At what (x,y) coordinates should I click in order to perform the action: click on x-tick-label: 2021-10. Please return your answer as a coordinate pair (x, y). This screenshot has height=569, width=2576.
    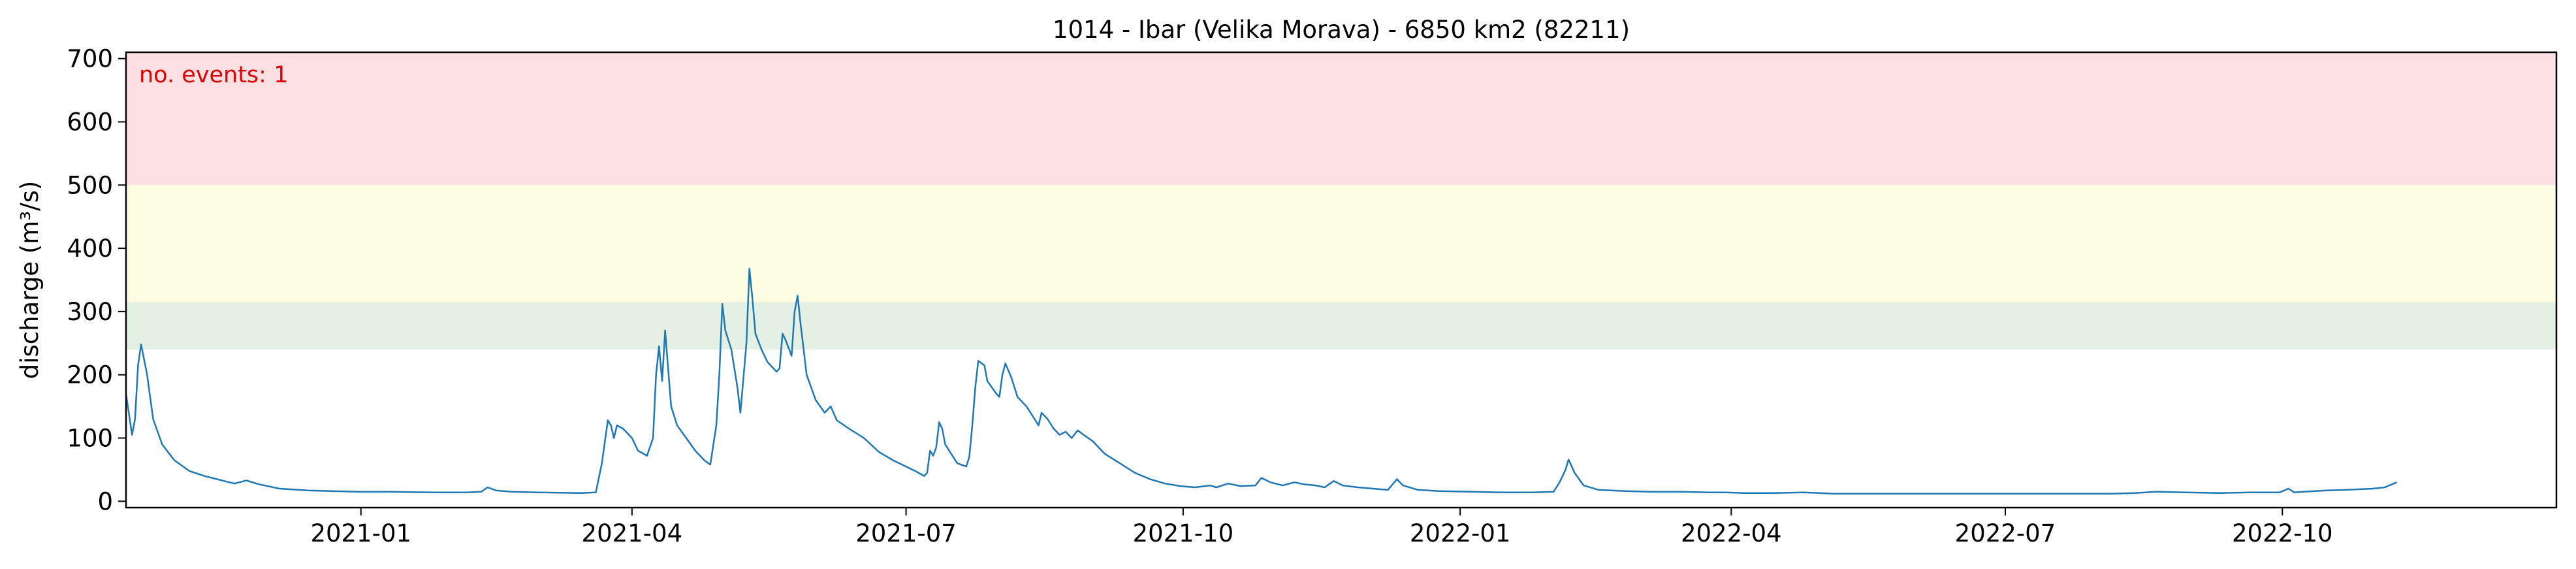
    Looking at the image, I should click on (1184, 533).